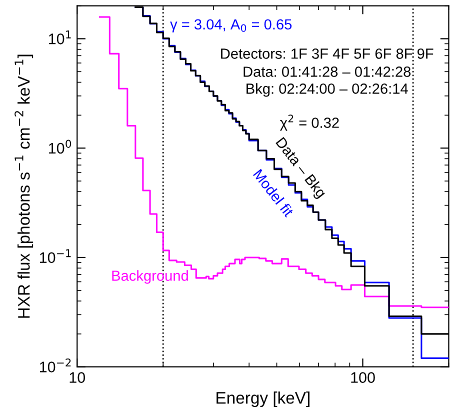  Describe the element at coordinates (59, 37) in the screenshot. I see `y-tick-label: 10$^{1}$` at that location.